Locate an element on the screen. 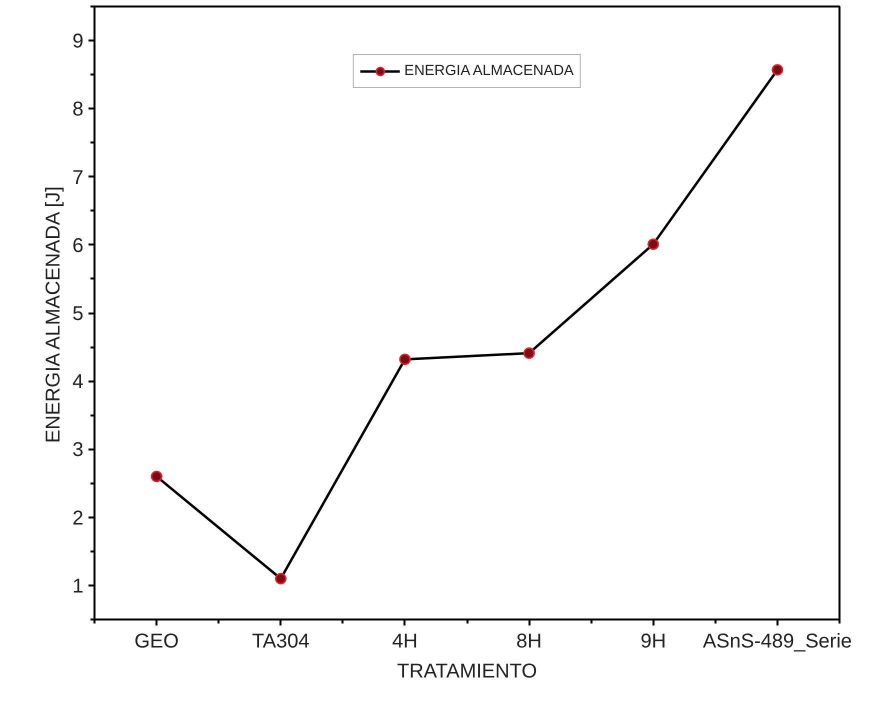 This screenshot has width=886, height=704. x-tick-label: 4H is located at coordinates (405, 641).